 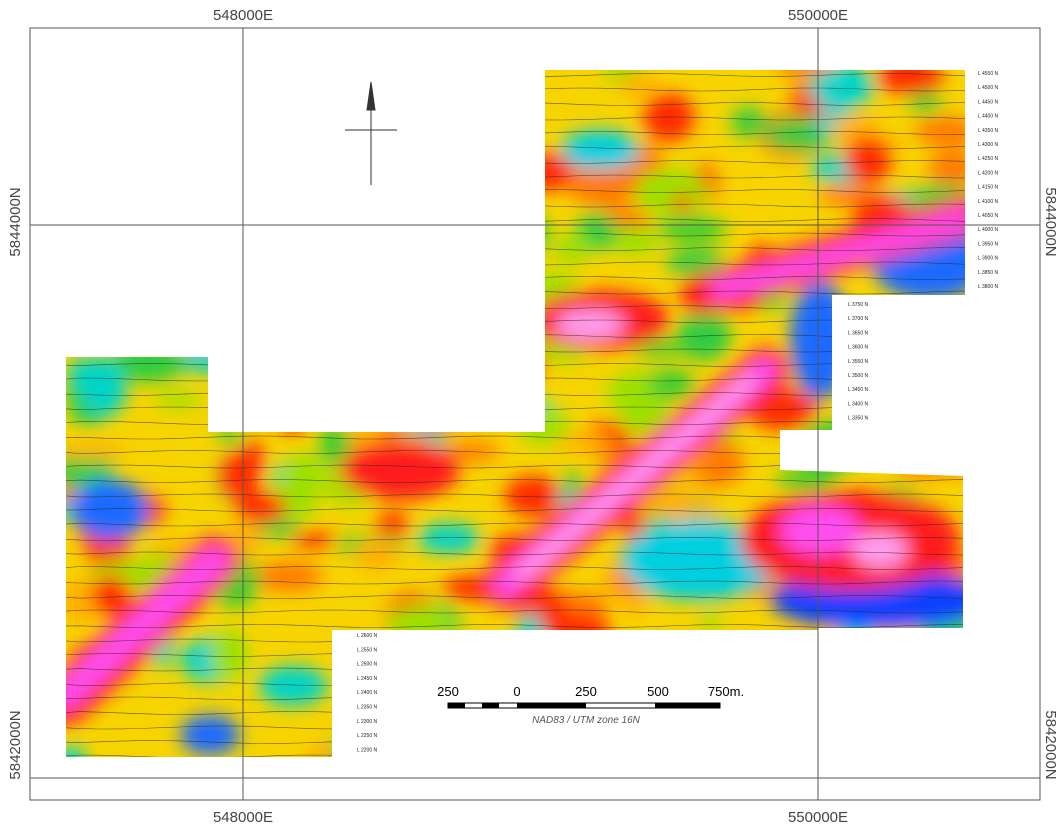 I want to click on line-label: L 3700 N, so click(x=858, y=319).